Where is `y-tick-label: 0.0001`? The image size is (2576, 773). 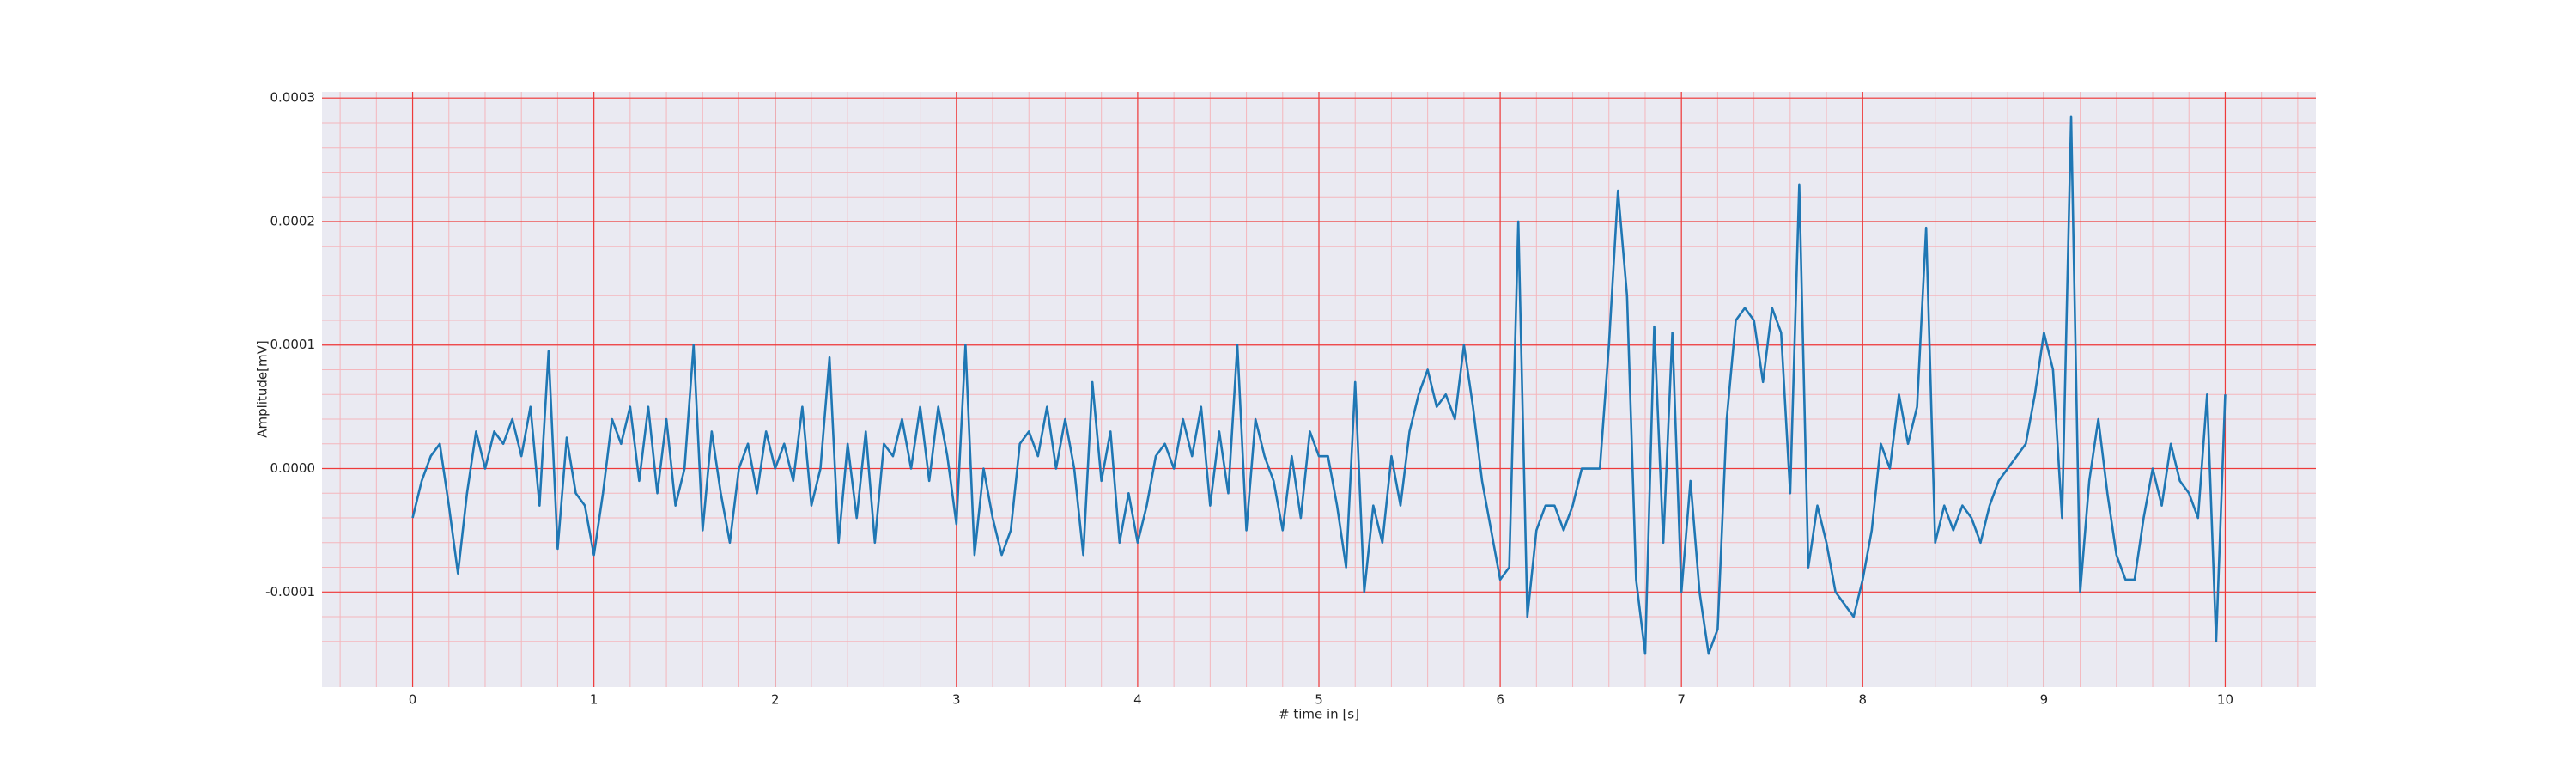
y-tick-label: 0.0001 is located at coordinates (293, 344).